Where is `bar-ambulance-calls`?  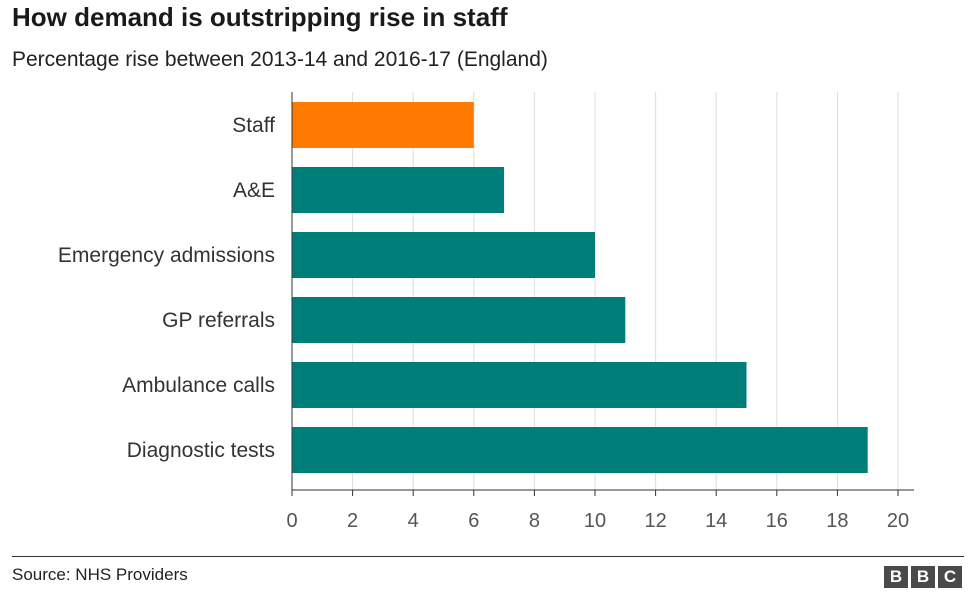 bar-ambulance-calls is located at coordinates (519, 385).